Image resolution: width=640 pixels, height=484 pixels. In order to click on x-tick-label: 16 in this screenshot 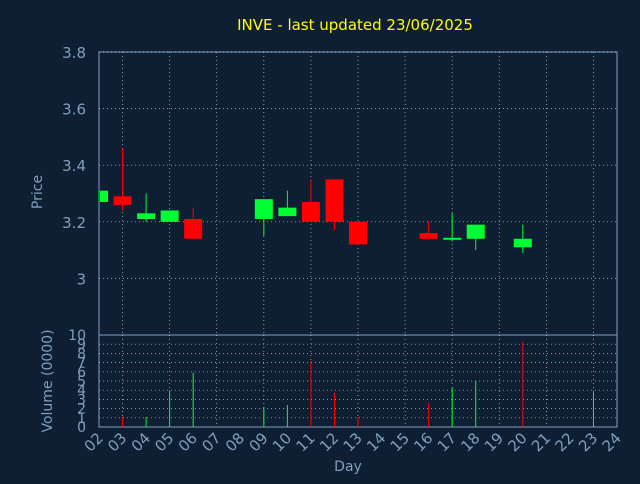, I will do `click(423, 442)`.